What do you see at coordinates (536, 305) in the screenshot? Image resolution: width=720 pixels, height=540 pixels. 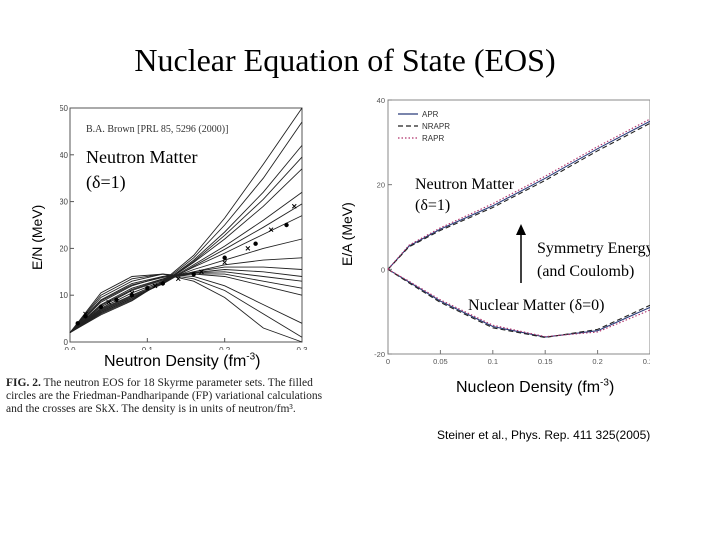 I see `right-annotation-nuclear: Nuclear Matter (δ=0)` at bounding box center [536, 305].